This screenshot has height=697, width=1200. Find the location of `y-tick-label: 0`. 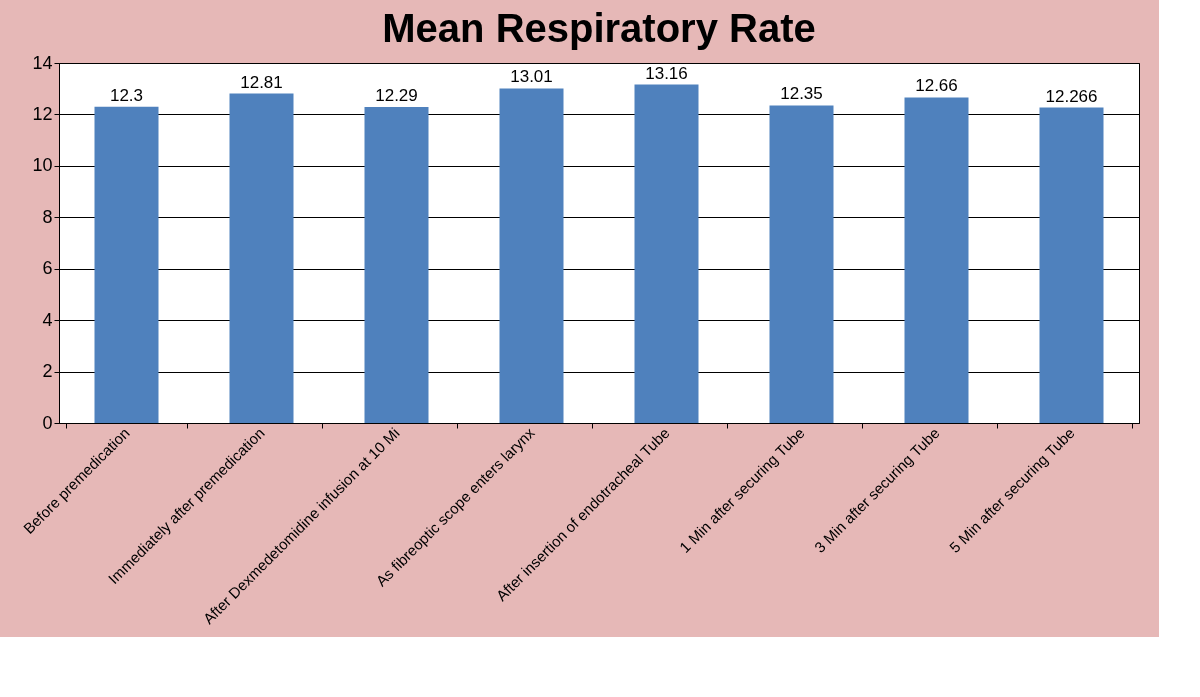

y-tick-label: 0 is located at coordinates (47, 422).